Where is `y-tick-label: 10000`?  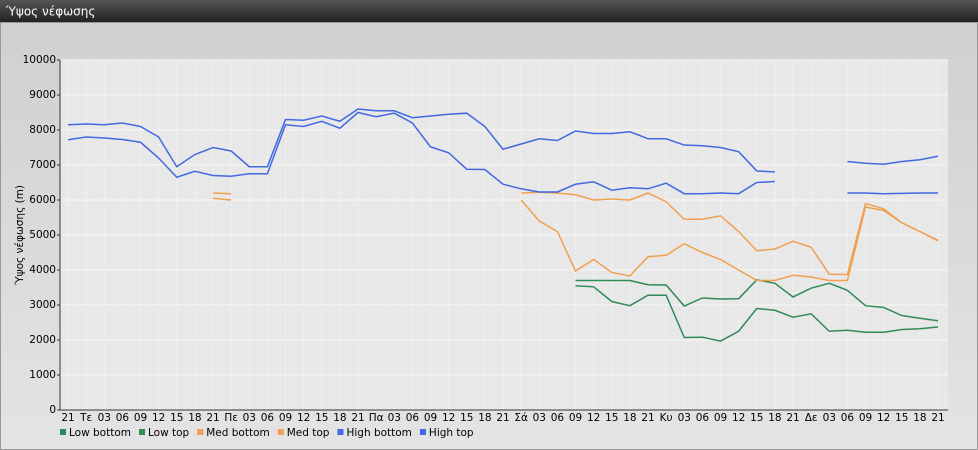
y-tick-label: 10000 is located at coordinates (39, 60).